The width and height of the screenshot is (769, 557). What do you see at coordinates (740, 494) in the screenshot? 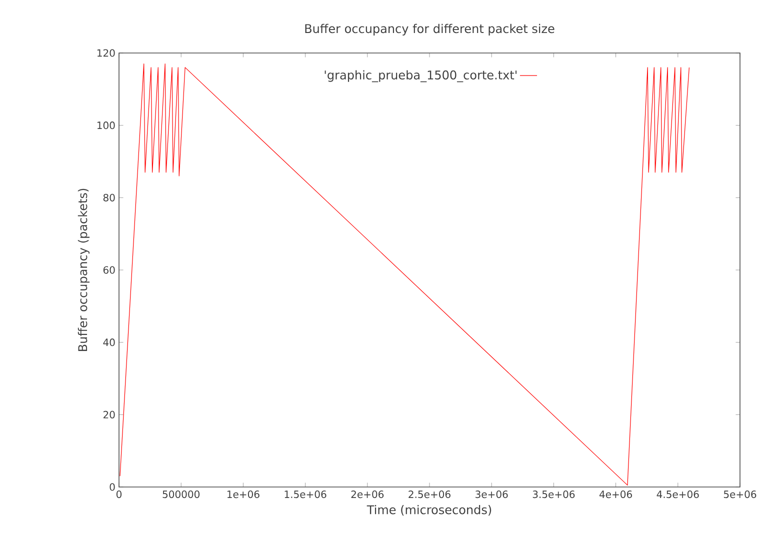
I see `x-tick-label: 5e+06` at bounding box center [740, 494].